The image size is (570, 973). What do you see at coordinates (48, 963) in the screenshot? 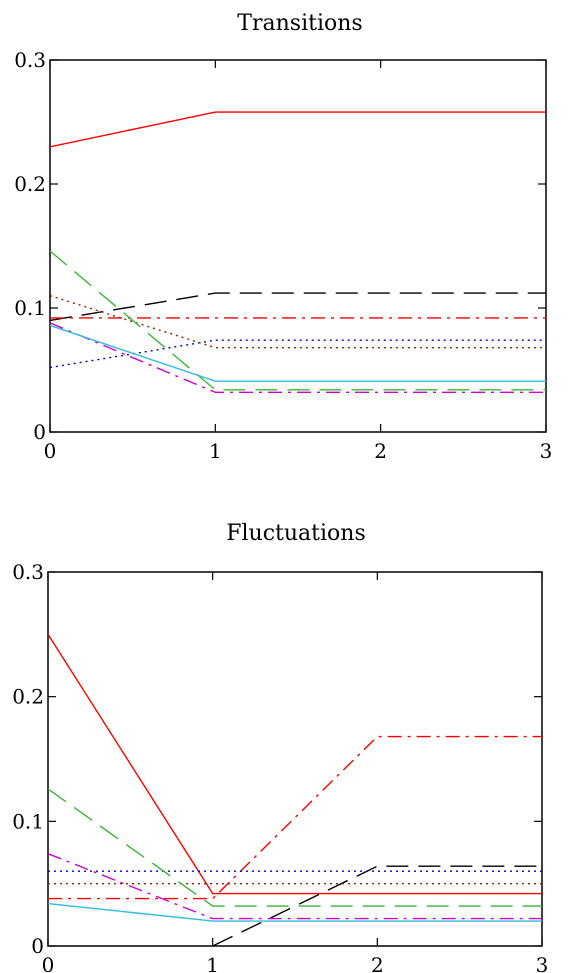
I see `fluctuations-x-tick-label: 0` at bounding box center [48, 963].